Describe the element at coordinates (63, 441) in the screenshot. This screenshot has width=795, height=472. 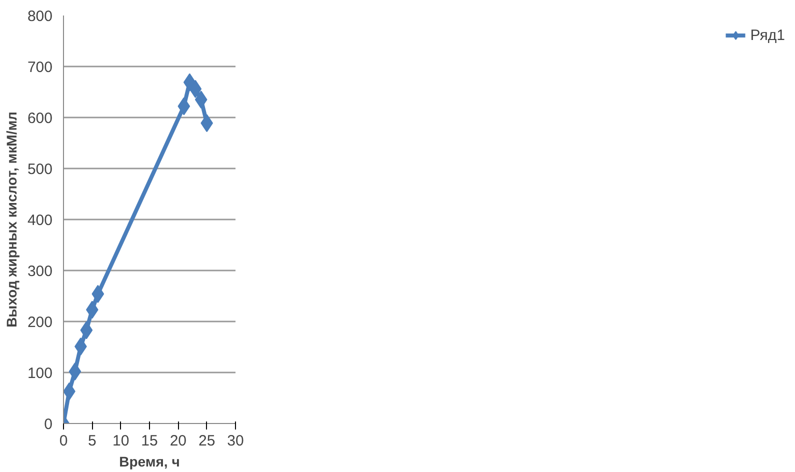
I see `x-tick-label: 0` at that location.